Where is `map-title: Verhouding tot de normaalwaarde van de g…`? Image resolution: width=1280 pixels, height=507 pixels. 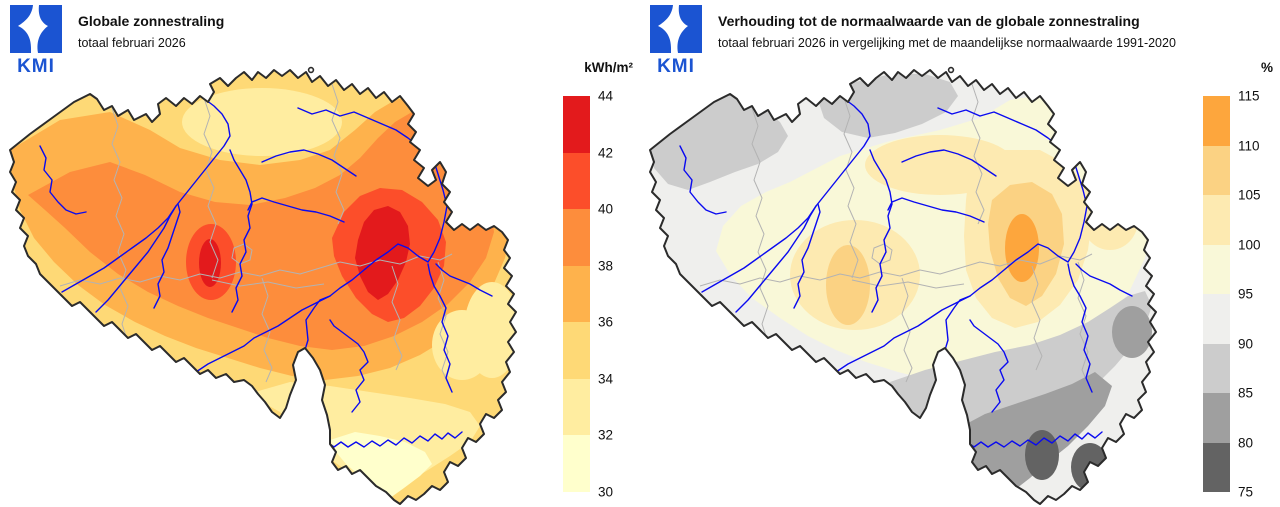 map-title: Verhouding tot de normaalwaarde van de g… is located at coordinates (929, 21).